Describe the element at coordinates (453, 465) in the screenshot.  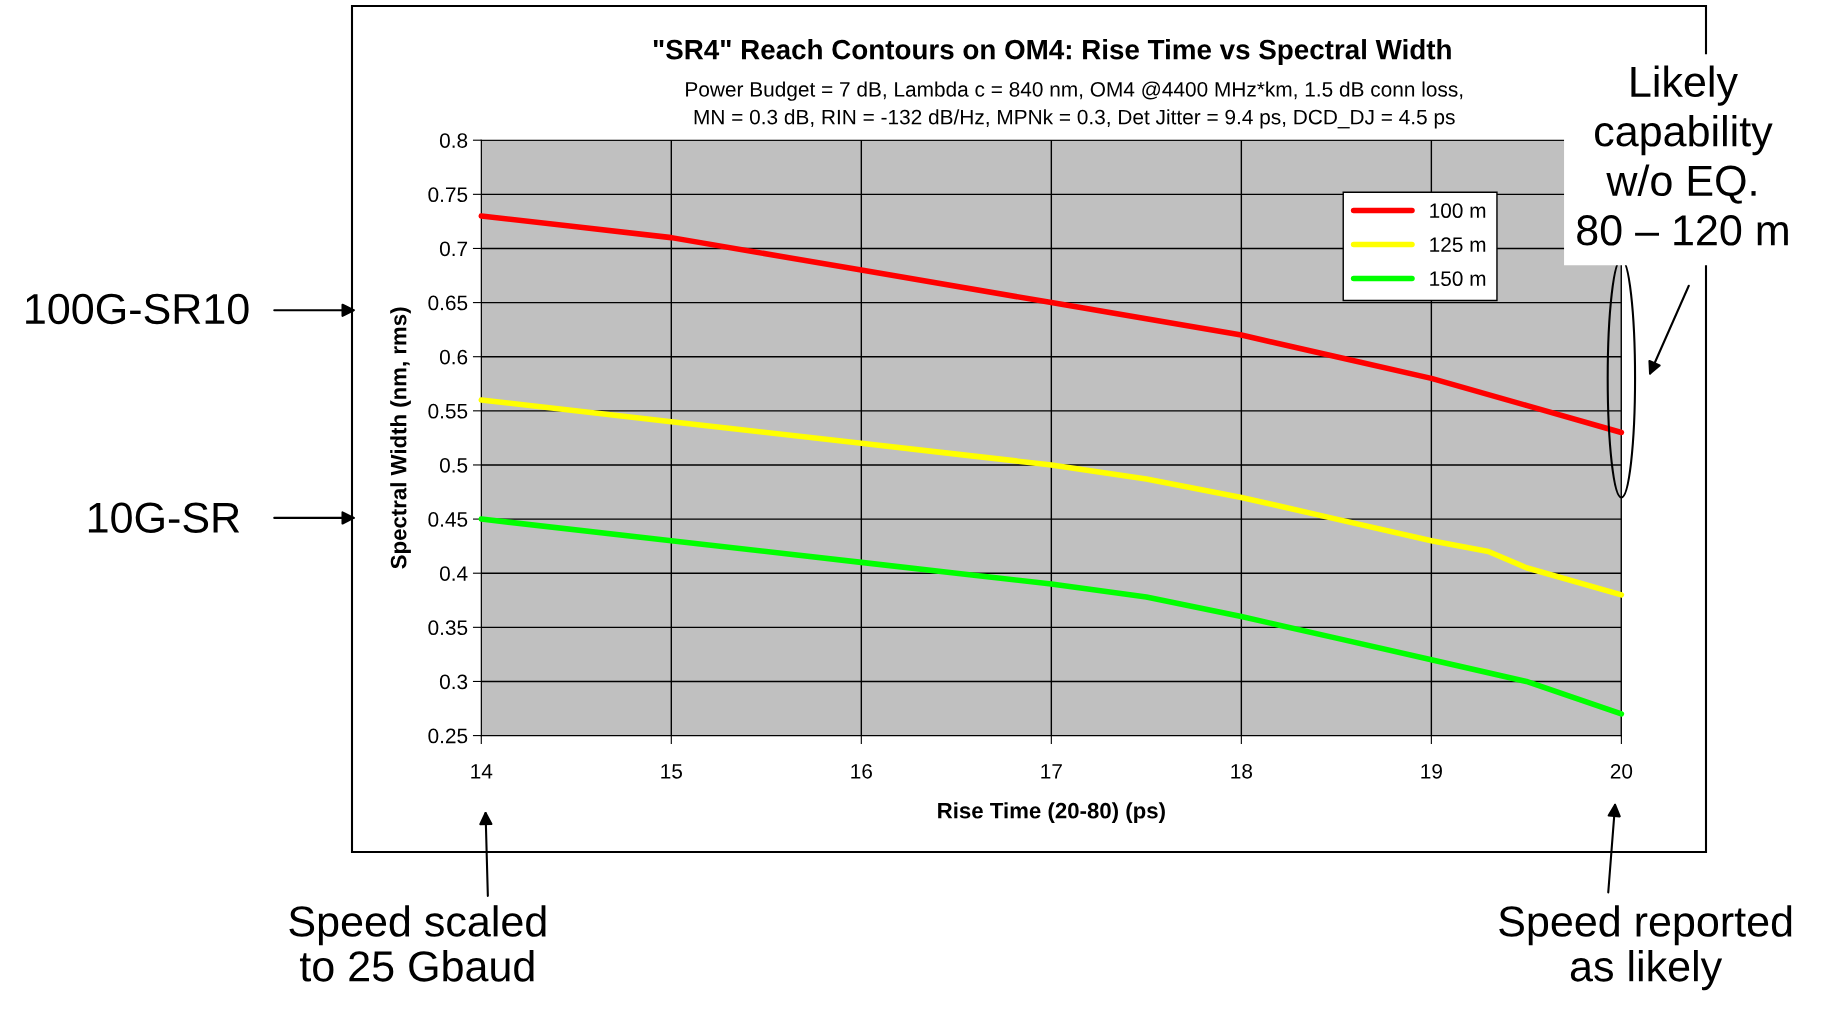
I see `y-tick-label: 0.5` at that location.